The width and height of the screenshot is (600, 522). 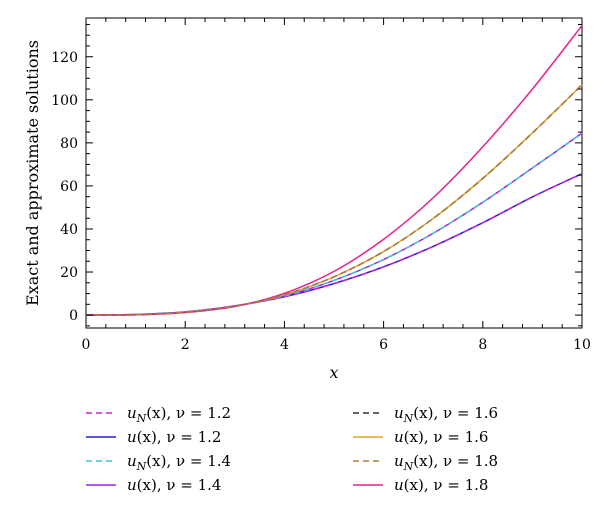 What do you see at coordinates (284, 345) in the screenshot?
I see `x-tick-label: 4` at bounding box center [284, 345].